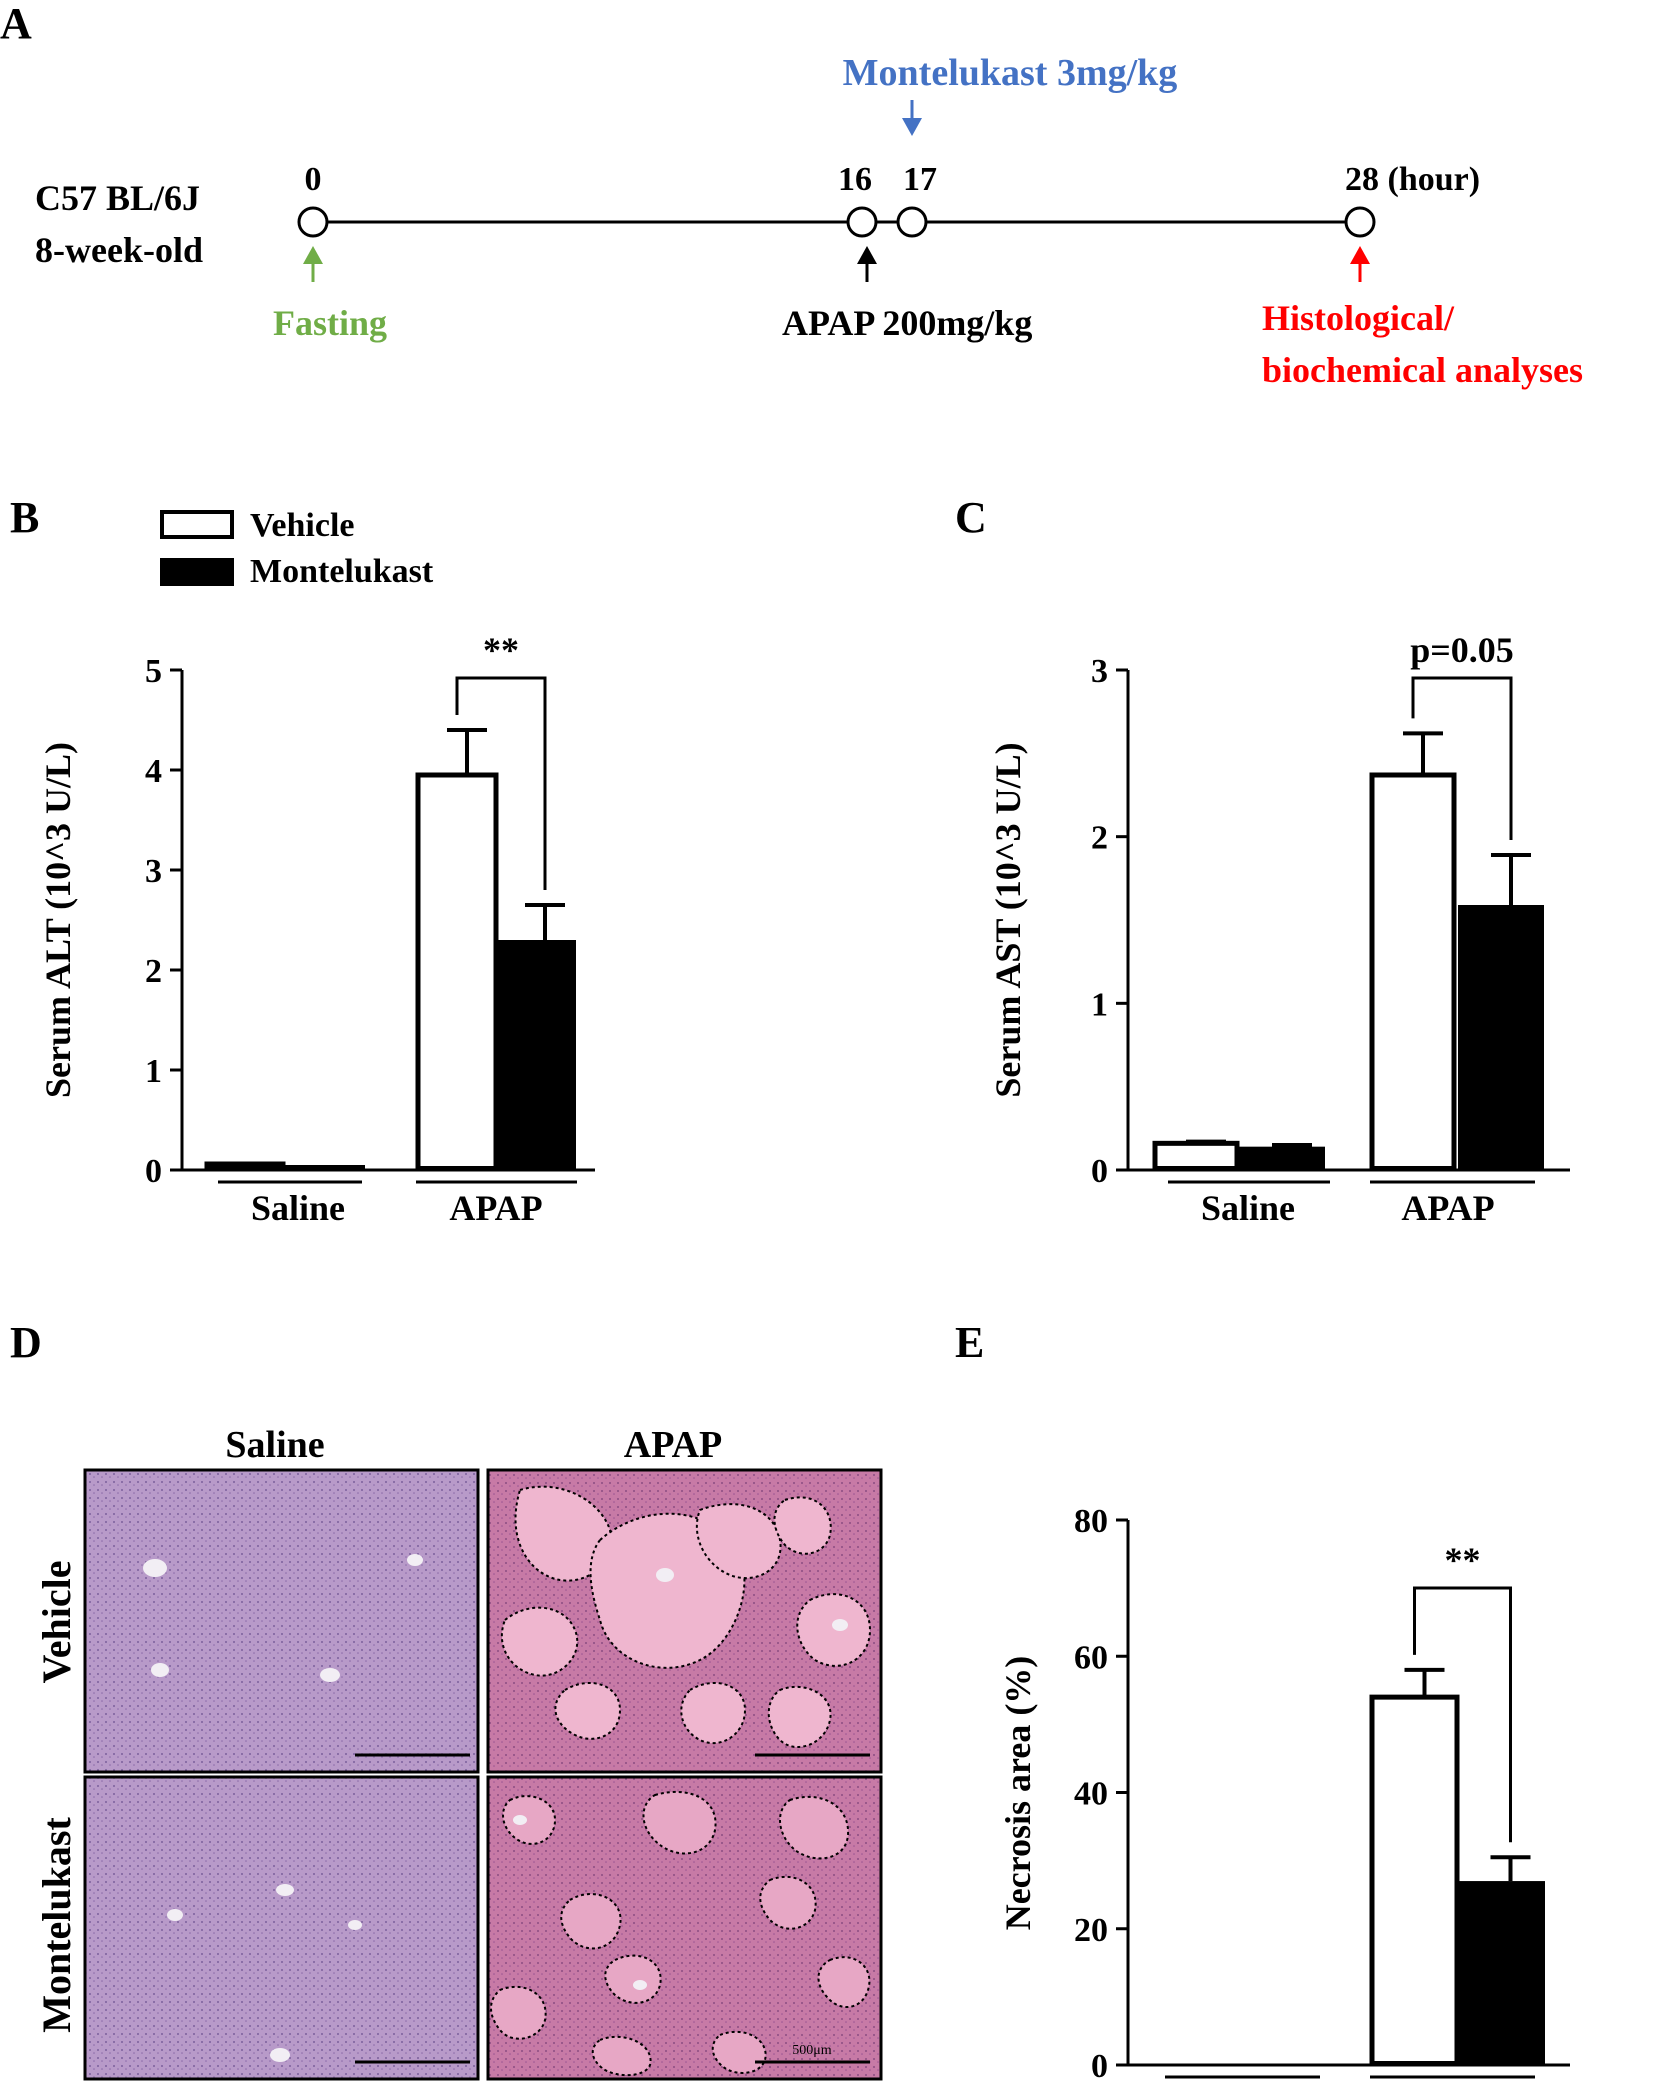 Image resolution: width=1654 pixels, height=2087 pixels. Describe the element at coordinates (16, 24) in the screenshot. I see `panel-letter-a: A` at that location.